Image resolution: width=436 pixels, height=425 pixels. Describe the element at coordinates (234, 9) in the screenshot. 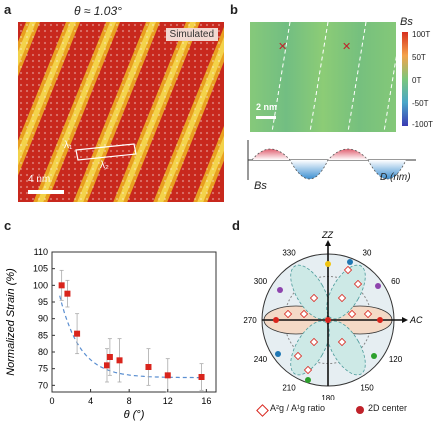

I see `panel-b-label: b` at that location.